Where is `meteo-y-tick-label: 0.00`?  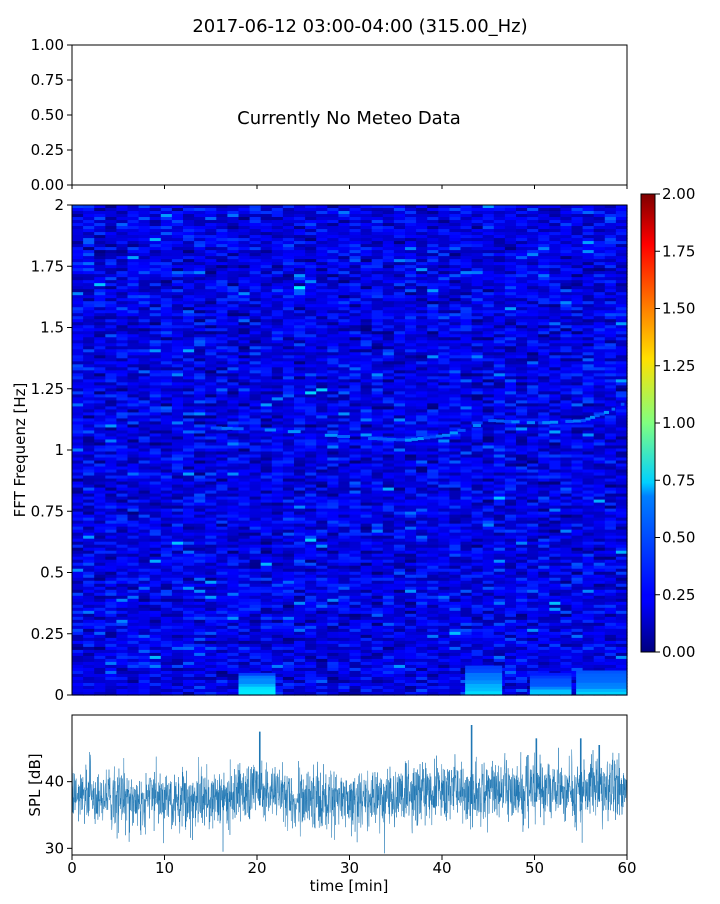
meteo-y-tick-label: 0.00 is located at coordinates (47, 185).